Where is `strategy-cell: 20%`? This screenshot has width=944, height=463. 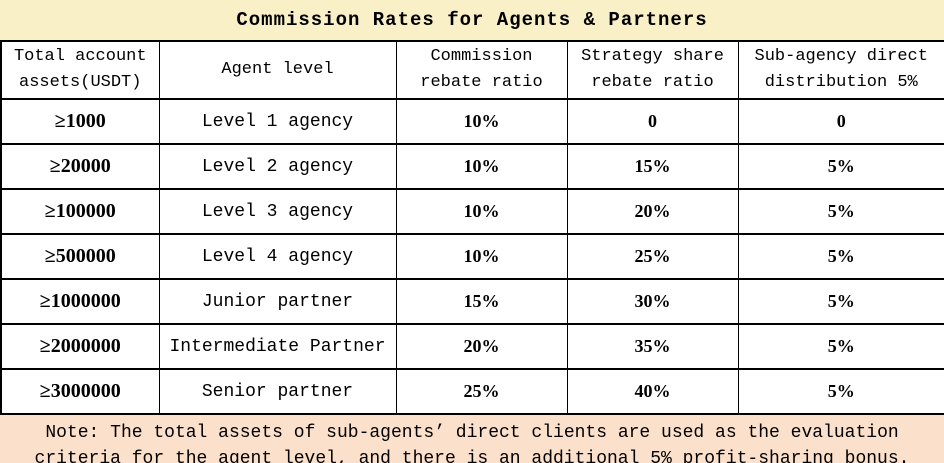
strategy-cell: 20% is located at coordinates (652, 211).